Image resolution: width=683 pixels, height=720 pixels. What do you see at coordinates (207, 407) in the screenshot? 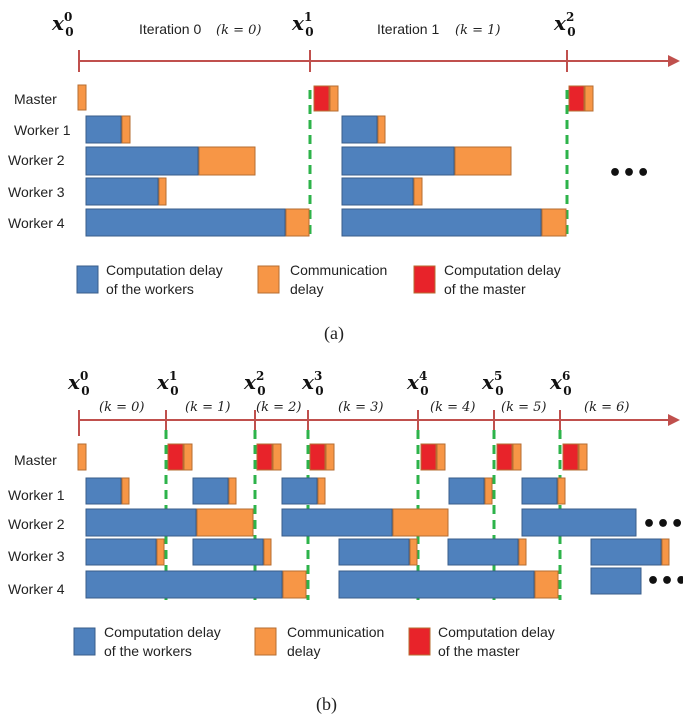
I see `k-label-b-1: (k = 1)` at bounding box center [207, 407].